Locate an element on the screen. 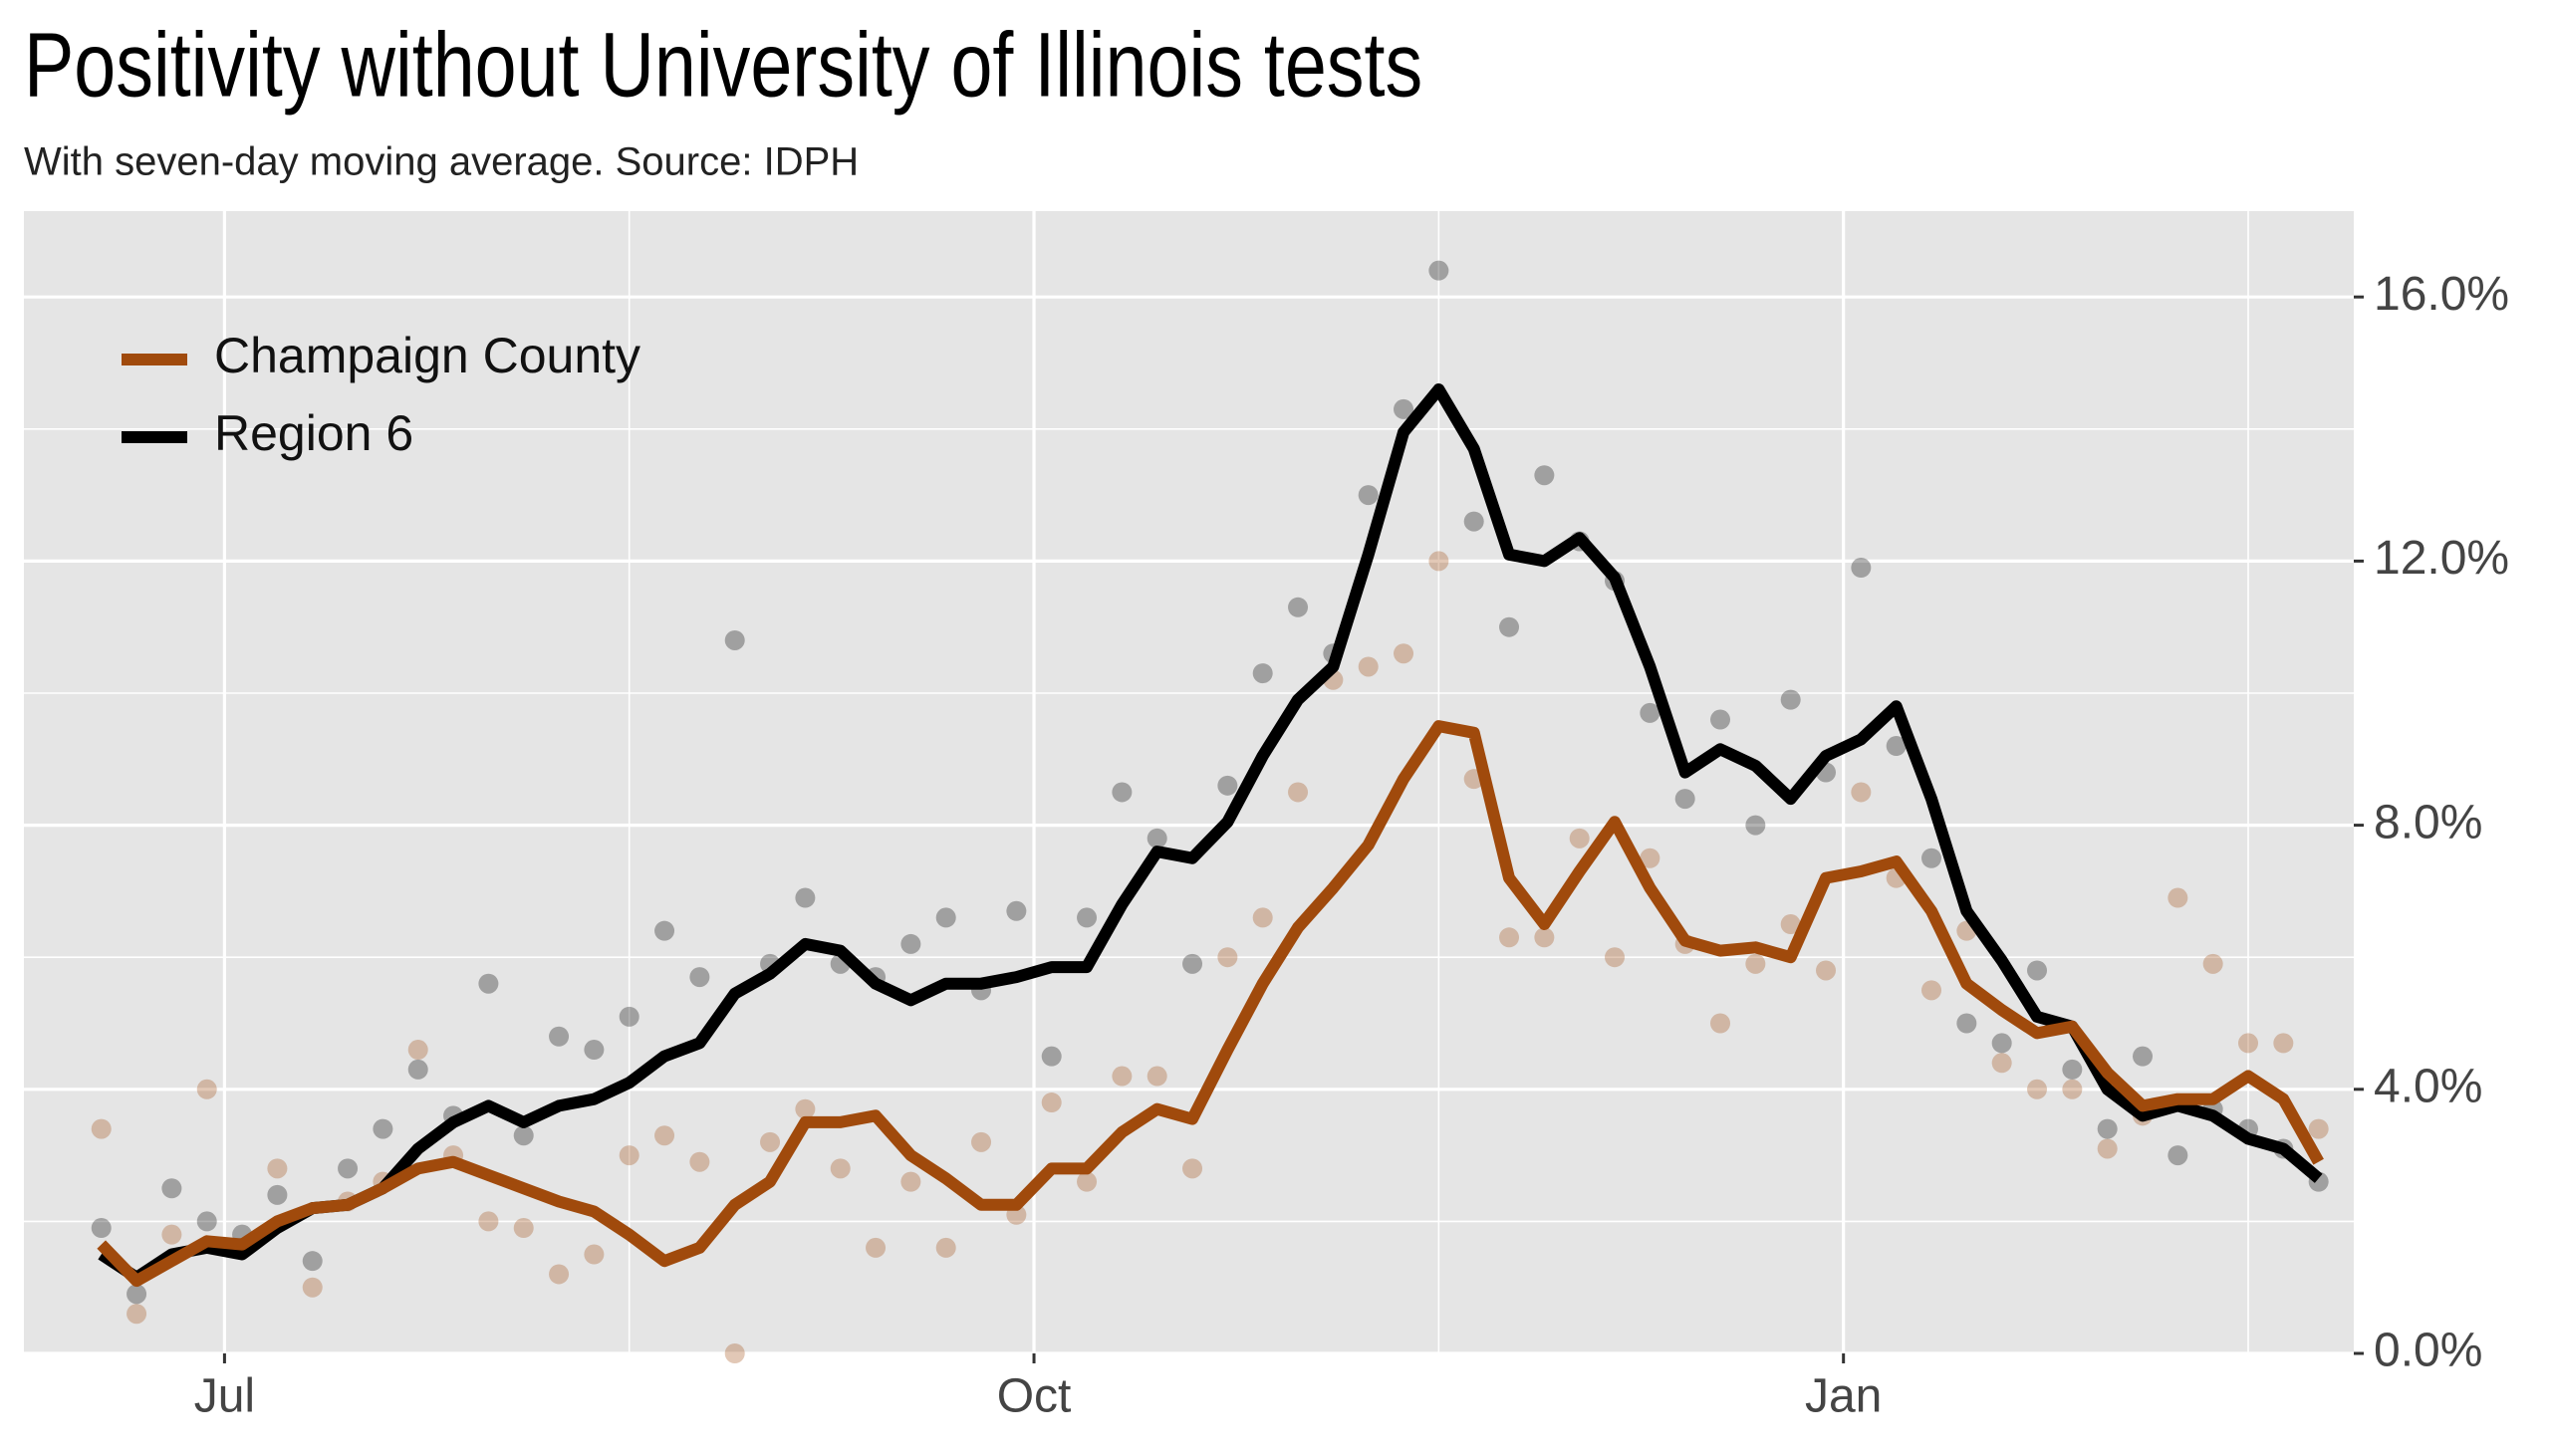  x-tick-label: Jan is located at coordinates (1843, 1396).